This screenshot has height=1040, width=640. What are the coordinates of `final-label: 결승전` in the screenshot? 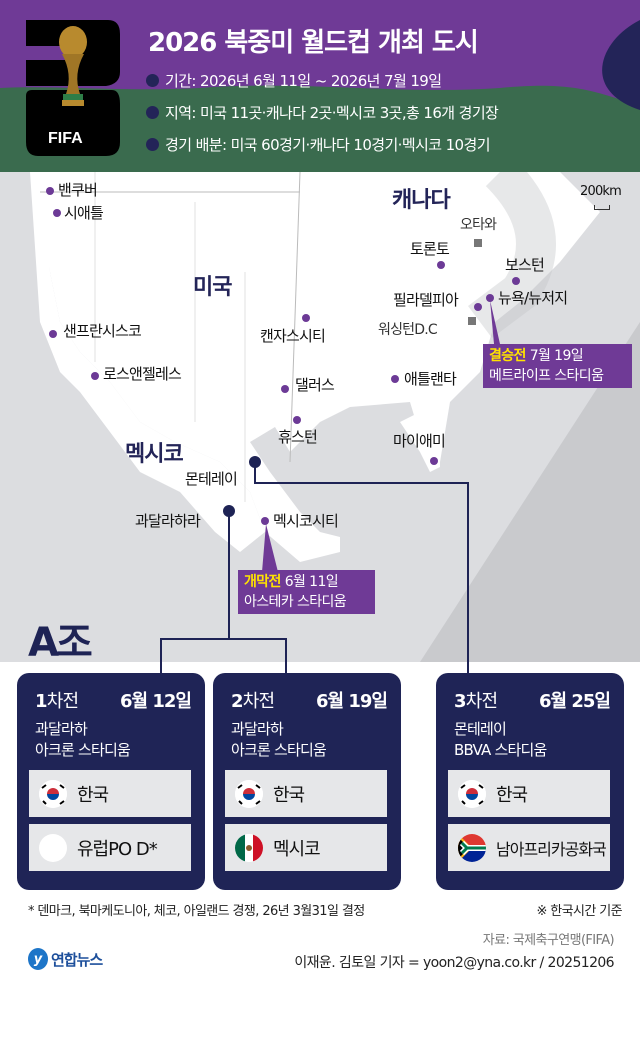 It's located at (507, 356).